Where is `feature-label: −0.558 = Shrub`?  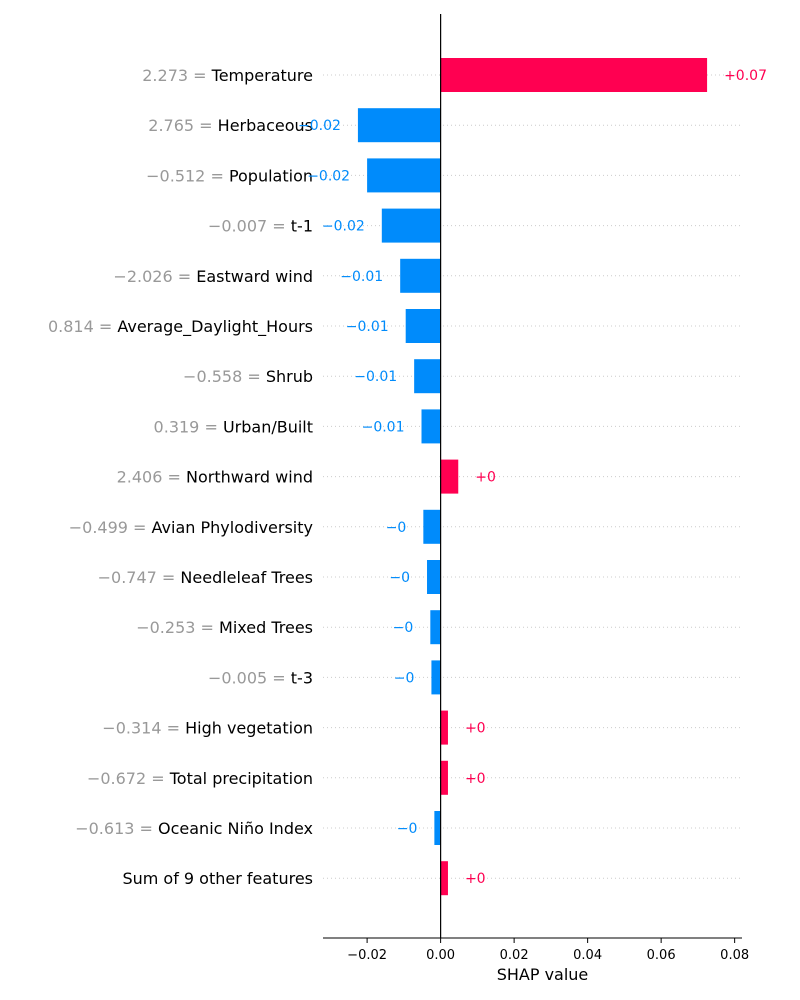
feature-label: −0.558 = Shrub is located at coordinates (248, 376).